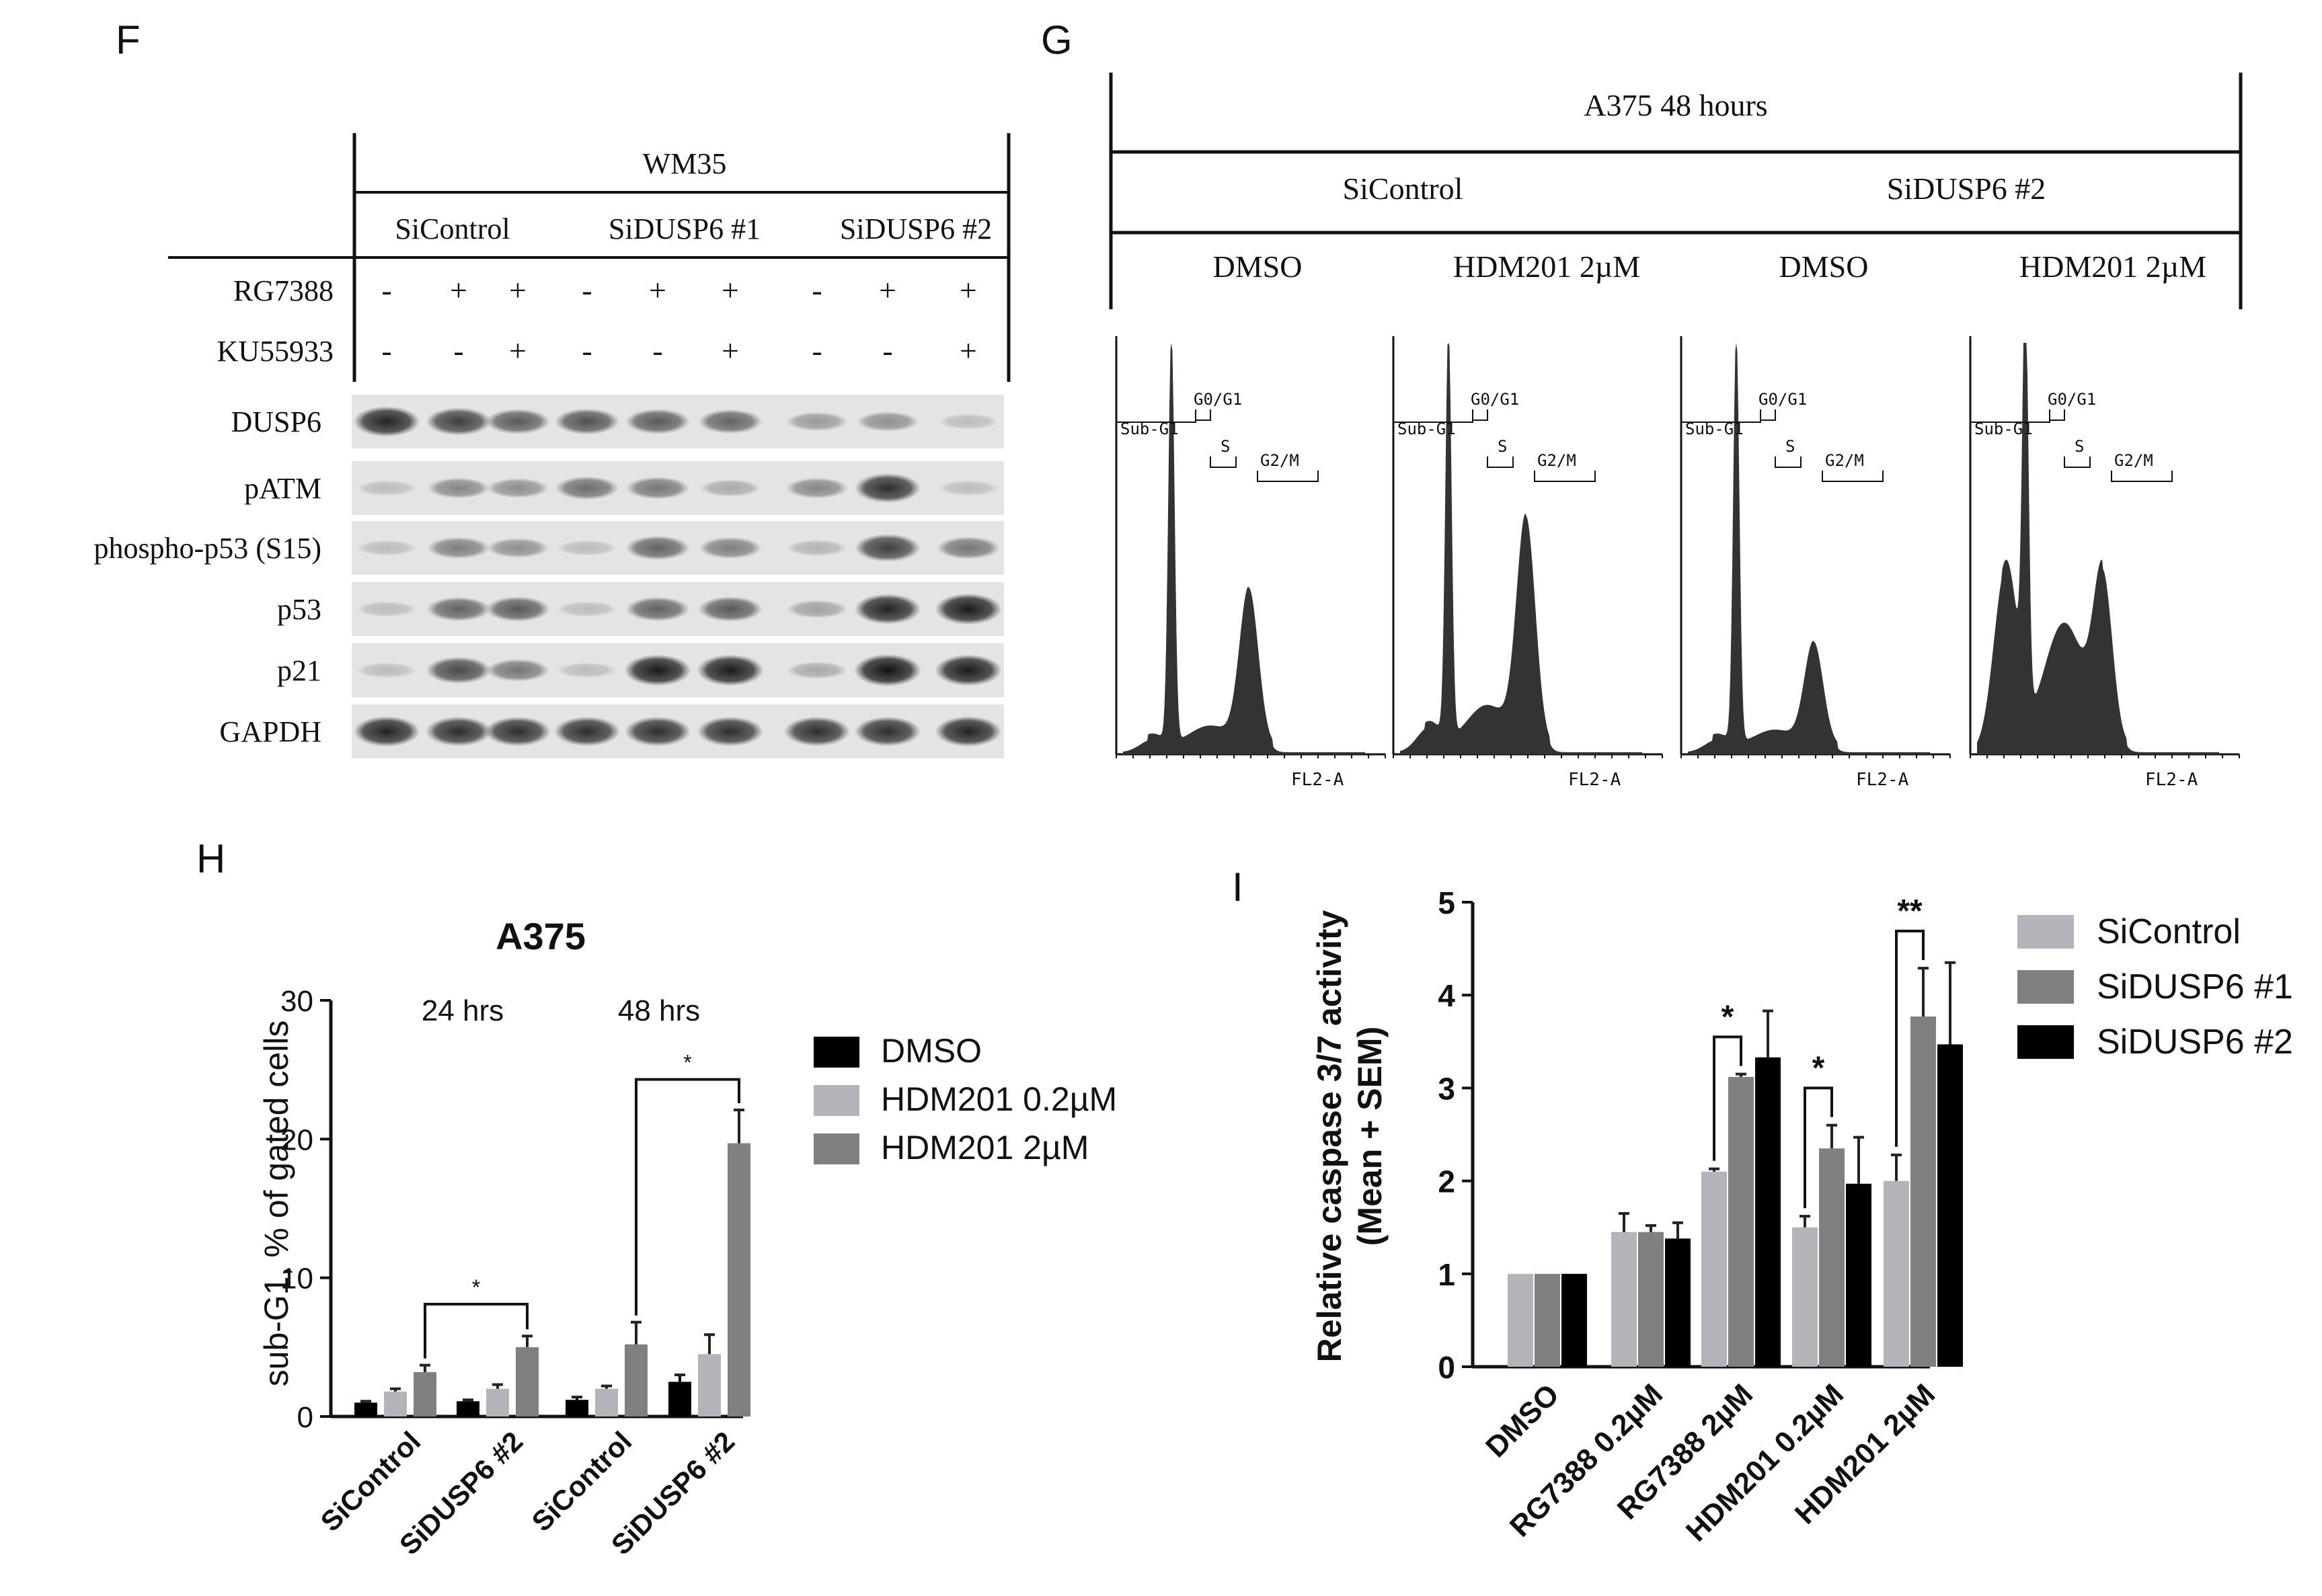 Image resolution: width=2322 pixels, height=1596 pixels. What do you see at coordinates (270, 732) in the screenshot?
I see `blot-label: GAPDH` at bounding box center [270, 732].